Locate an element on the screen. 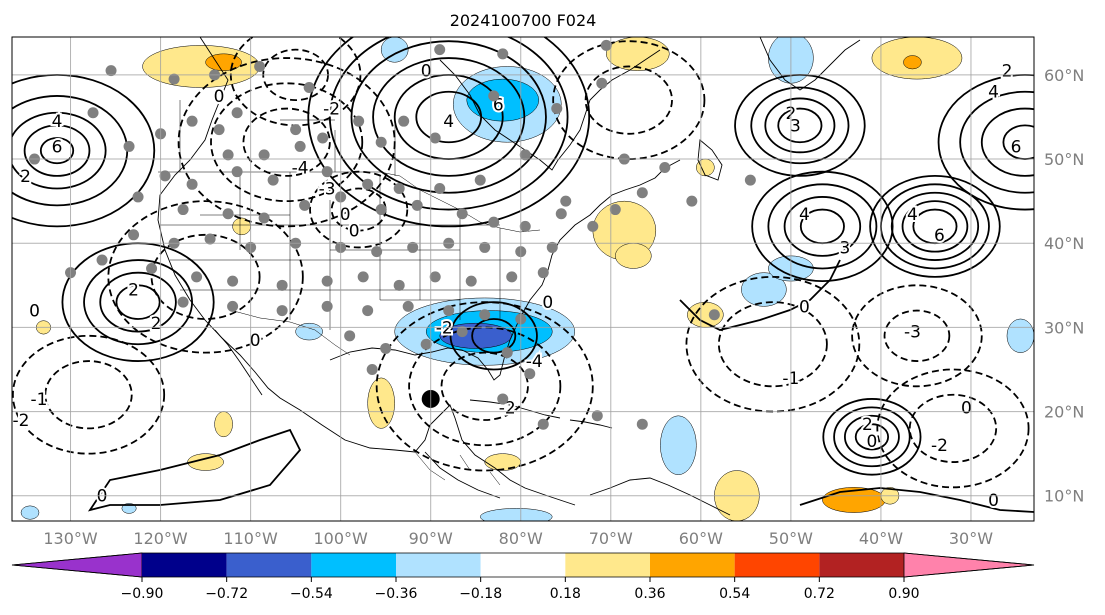 The image size is (1105, 615). colorbar is located at coordinates (523, 565).